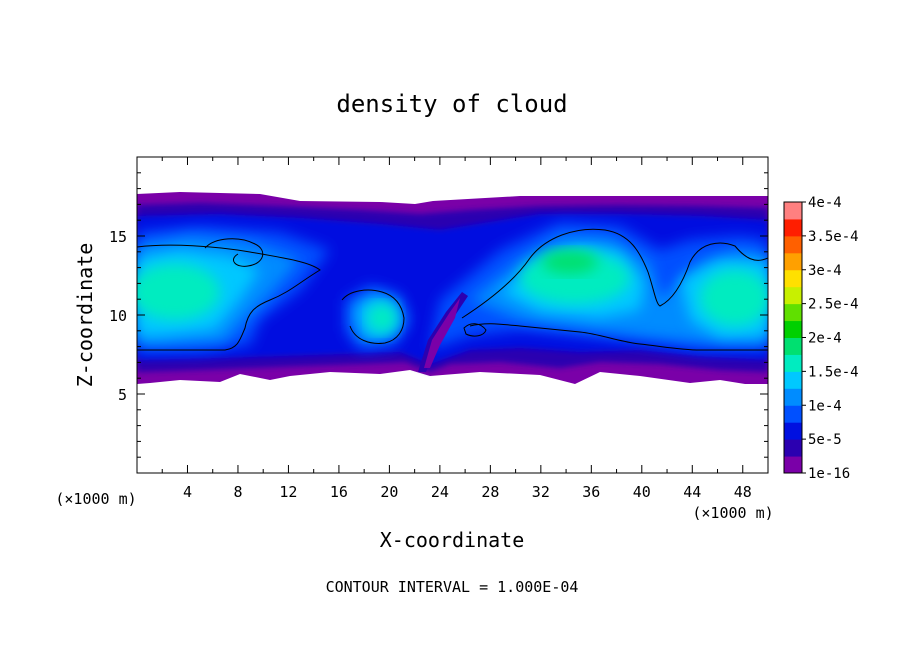 The width and height of the screenshot is (904, 654). Describe the element at coordinates (642, 492) in the screenshot. I see `x-tick-label: 40` at that location.